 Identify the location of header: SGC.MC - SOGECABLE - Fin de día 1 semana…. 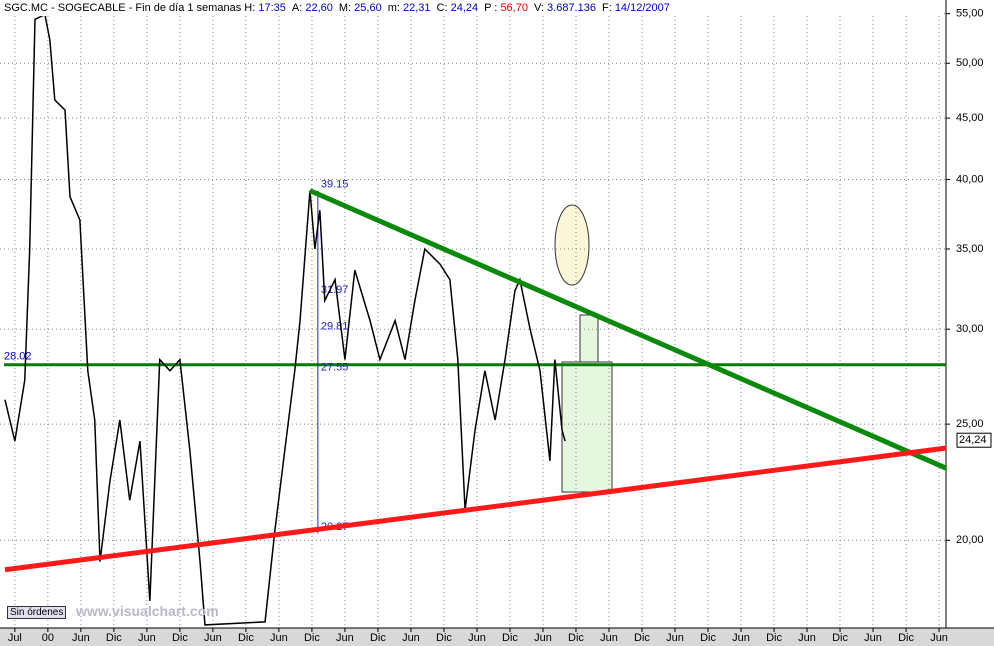
(472, 8).